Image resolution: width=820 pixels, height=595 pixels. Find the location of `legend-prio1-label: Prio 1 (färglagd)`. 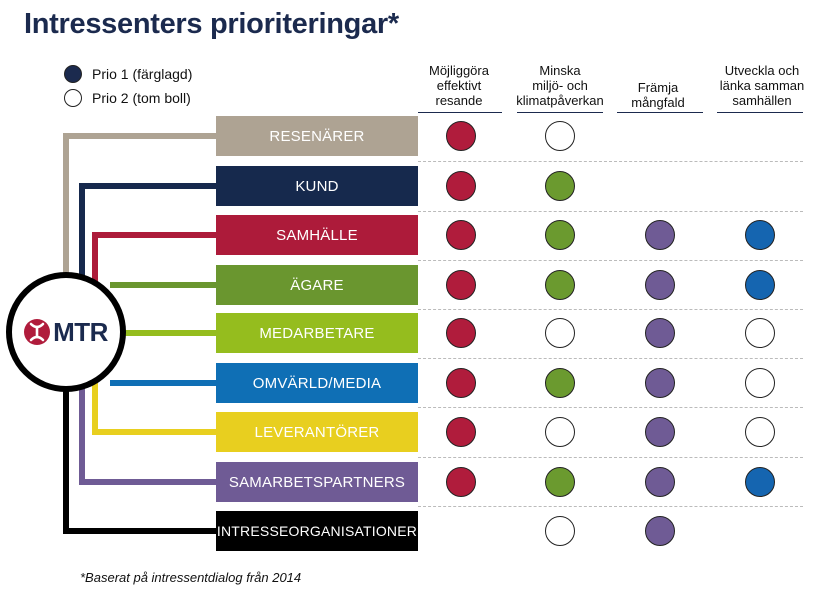

legend-prio1-label: Prio 1 (färglagd) is located at coordinates (142, 74).